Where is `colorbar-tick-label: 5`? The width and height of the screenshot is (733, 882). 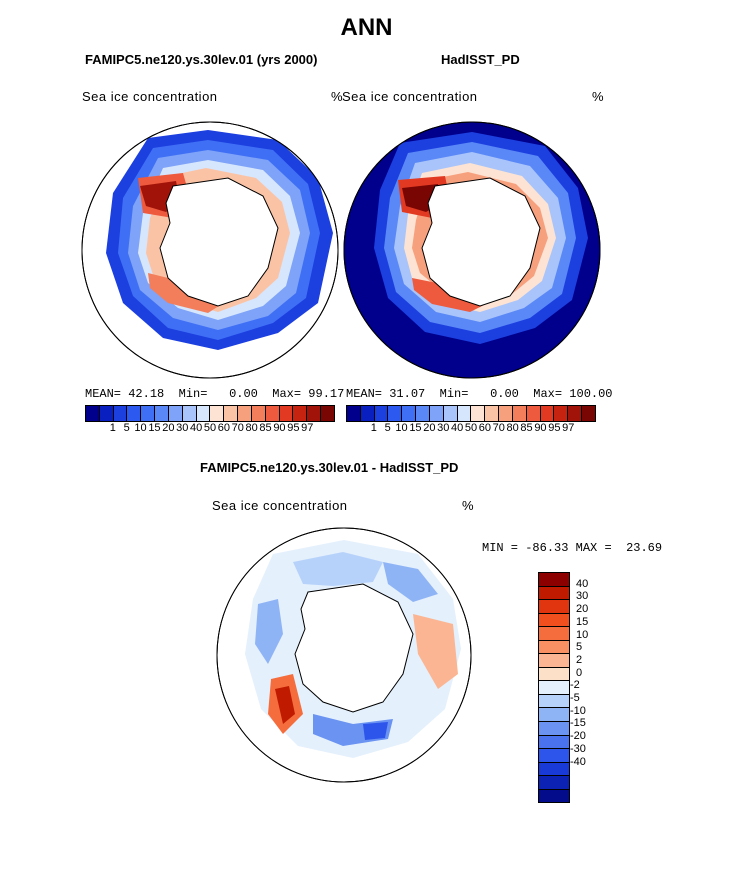 colorbar-tick-label: 5 is located at coordinates (126, 428).